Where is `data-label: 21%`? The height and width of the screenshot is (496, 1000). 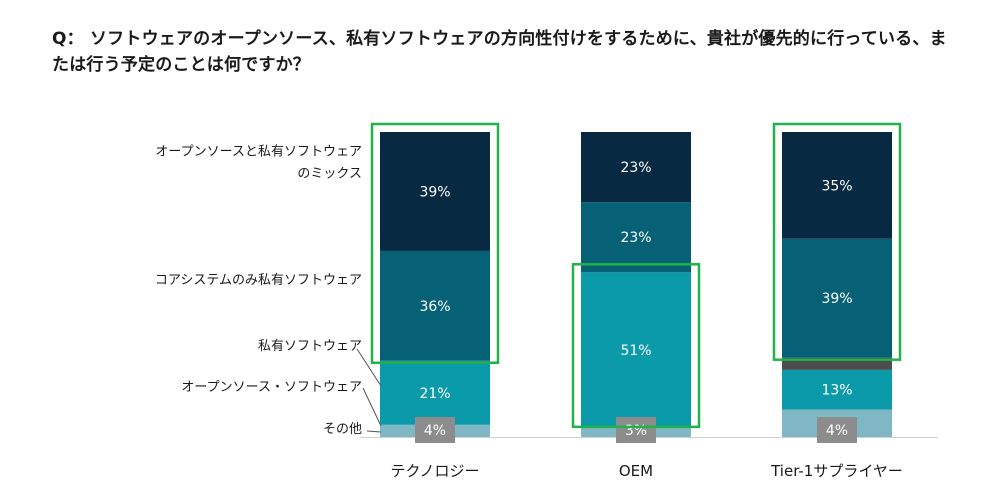 data-label: 21% is located at coordinates (434, 394).